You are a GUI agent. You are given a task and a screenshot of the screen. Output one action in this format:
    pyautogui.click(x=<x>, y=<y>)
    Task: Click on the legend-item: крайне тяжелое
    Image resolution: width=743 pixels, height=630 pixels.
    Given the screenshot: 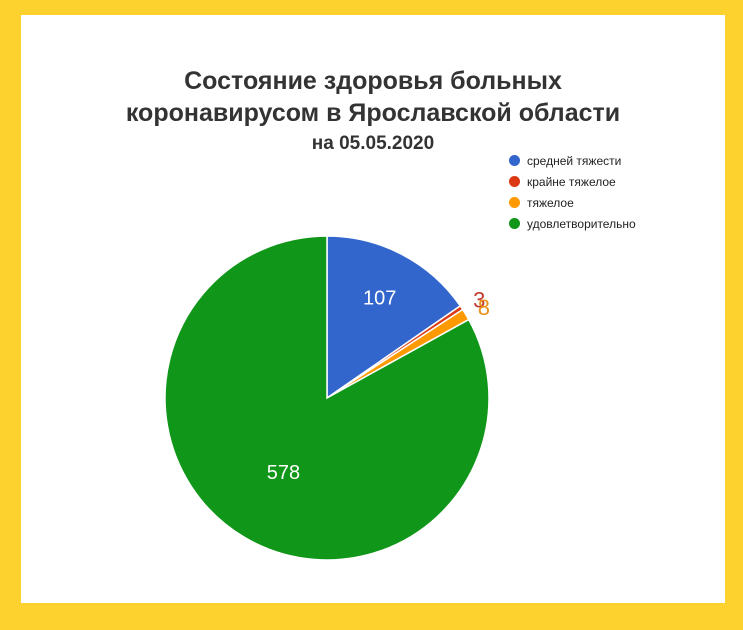 What is the action you would take?
    pyautogui.click(x=572, y=181)
    